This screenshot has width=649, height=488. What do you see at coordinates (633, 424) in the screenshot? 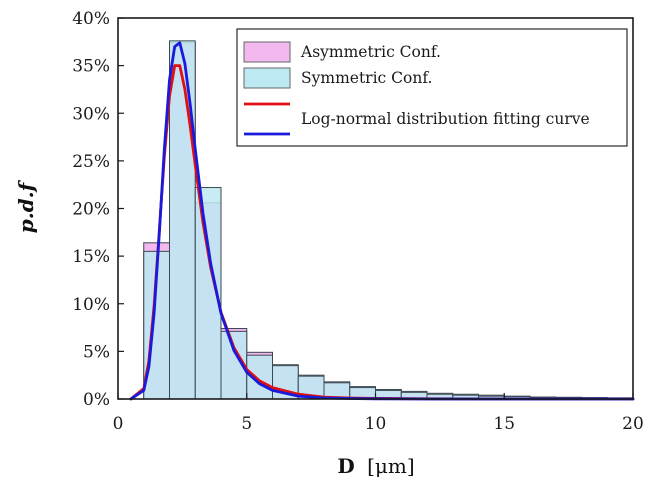
I see `x-tick-label: 20` at bounding box center [633, 424].